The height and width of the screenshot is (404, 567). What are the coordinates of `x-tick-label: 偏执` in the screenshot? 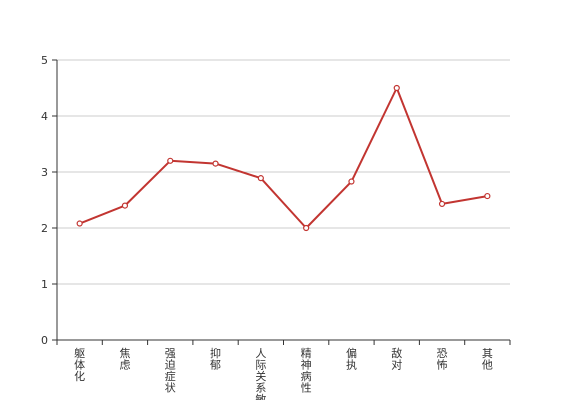 It's located at (351, 359).